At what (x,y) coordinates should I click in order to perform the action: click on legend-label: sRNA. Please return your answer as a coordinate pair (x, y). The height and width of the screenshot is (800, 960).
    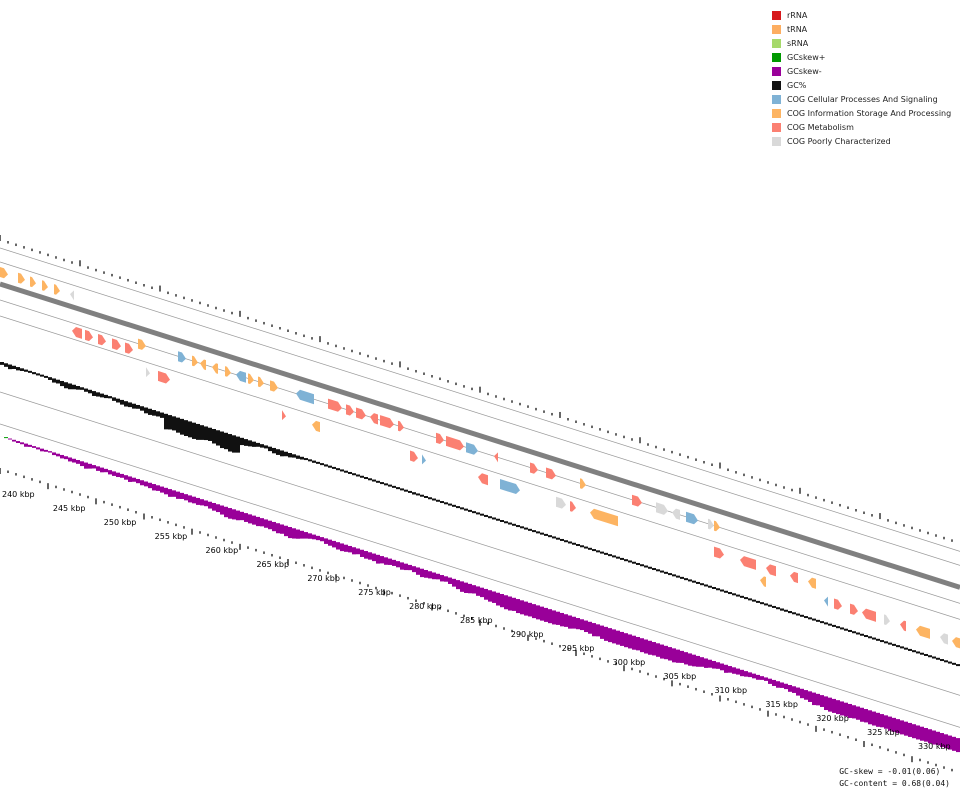
    Looking at the image, I should click on (798, 43).